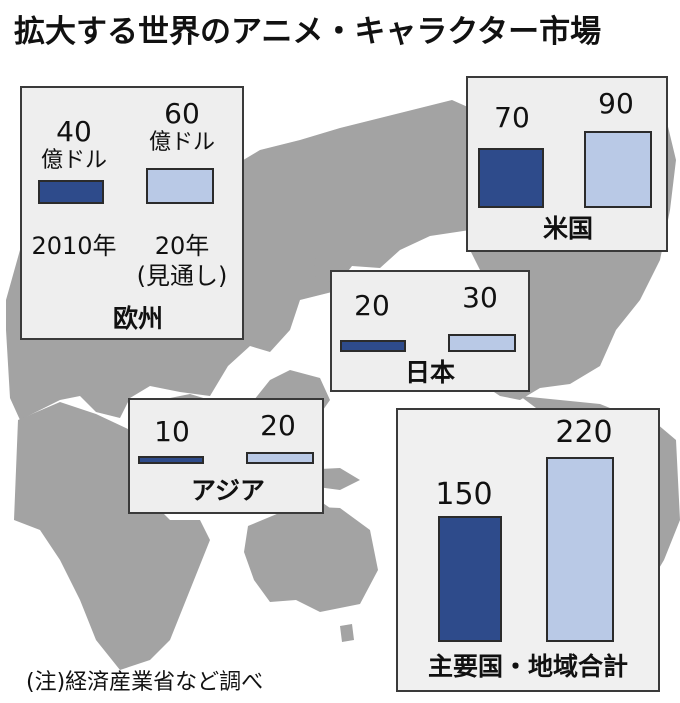 This screenshot has height=703, width=680. What do you see at coordinates (172, 431) in the screenshot?
I see `data-label-2010: 10` at bounding box center [172, 431].